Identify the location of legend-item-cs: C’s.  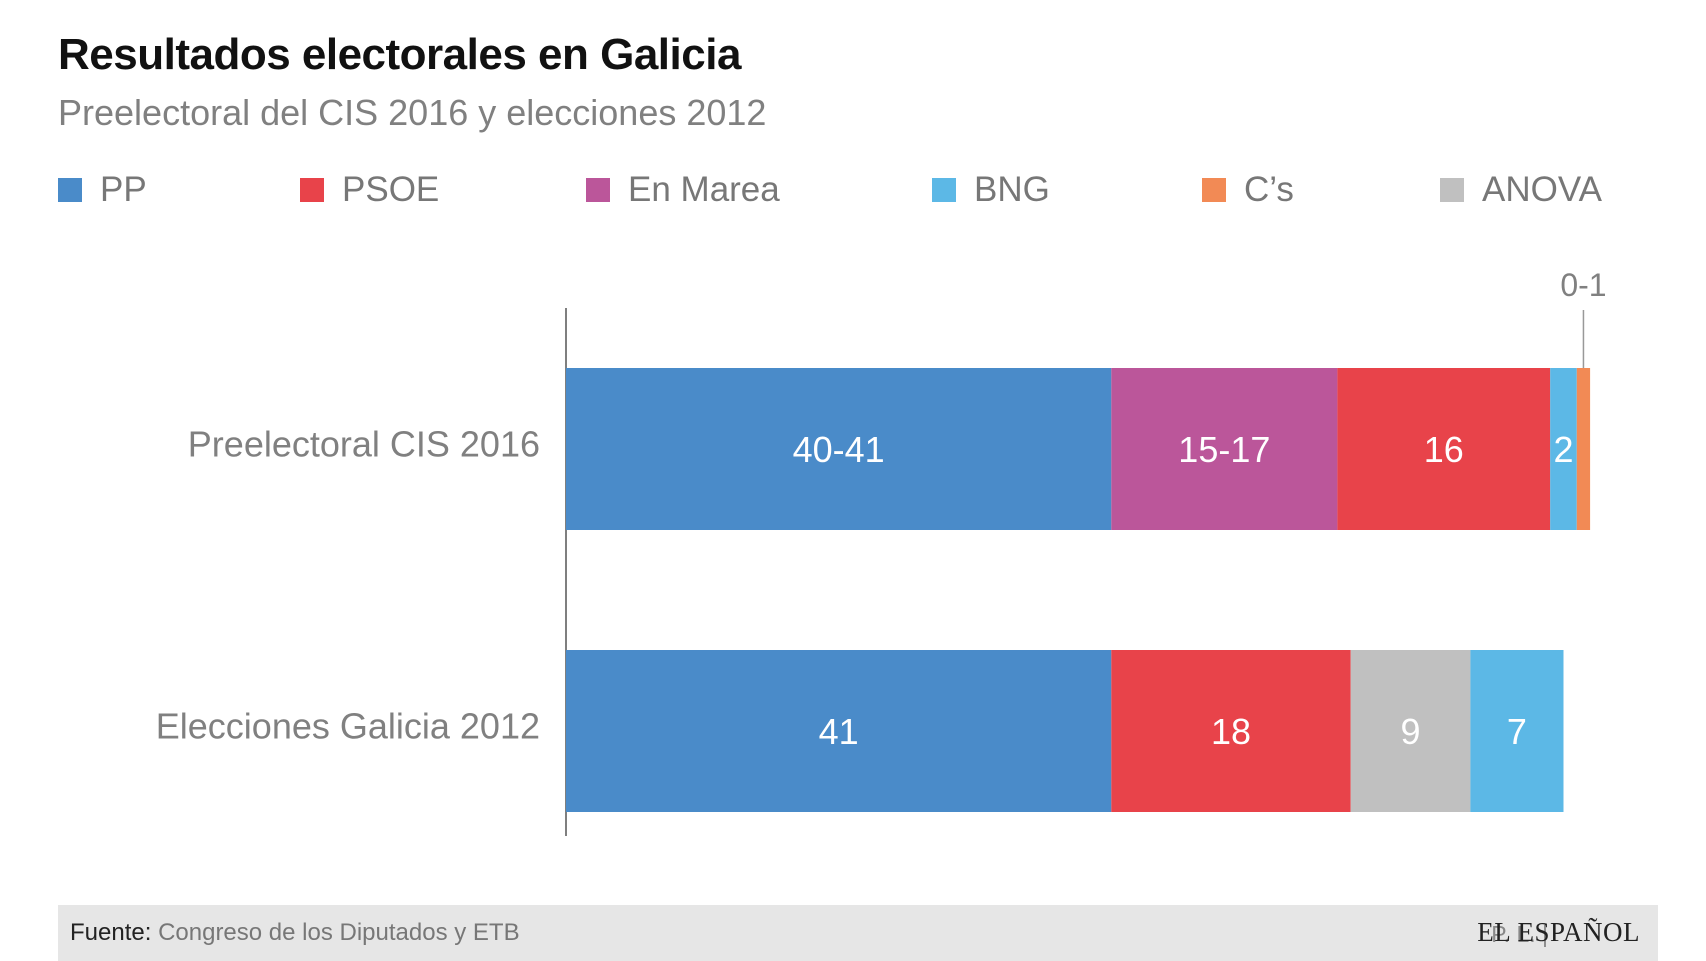
(1248, 190).